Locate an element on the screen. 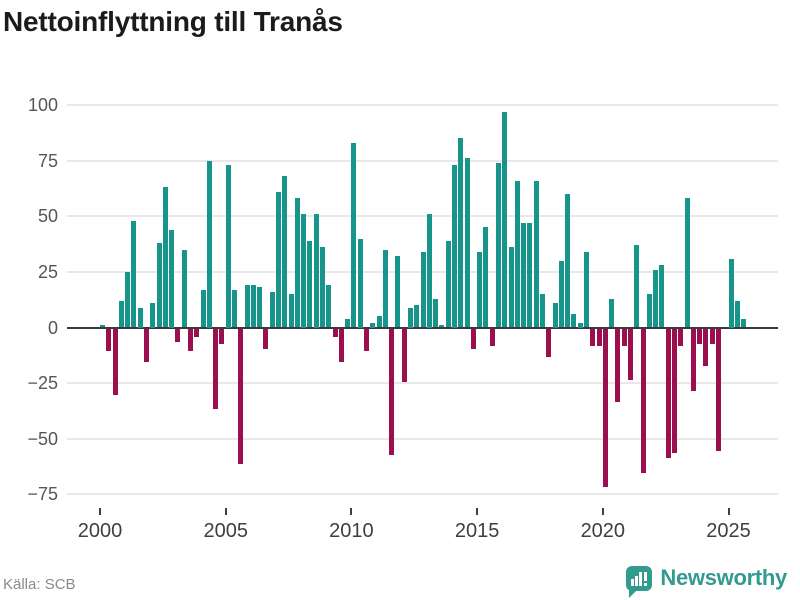 This screenshot has width=800, height=600. y-axis-label: 0 is located at coordinates (52, 327).